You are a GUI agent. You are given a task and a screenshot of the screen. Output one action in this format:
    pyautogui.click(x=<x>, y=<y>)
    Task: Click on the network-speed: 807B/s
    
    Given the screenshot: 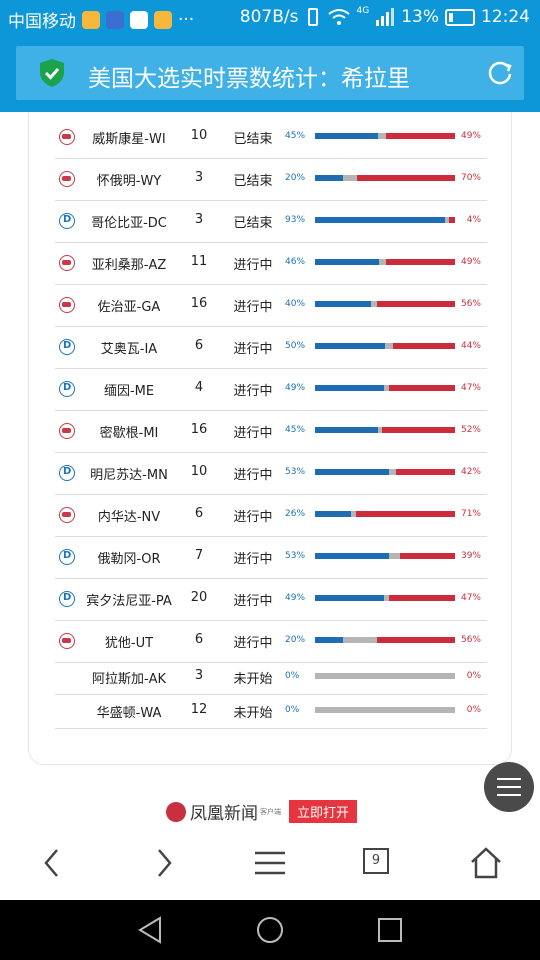 What is the action you would take?
    pyautogui.click(x=269, y=17)
    